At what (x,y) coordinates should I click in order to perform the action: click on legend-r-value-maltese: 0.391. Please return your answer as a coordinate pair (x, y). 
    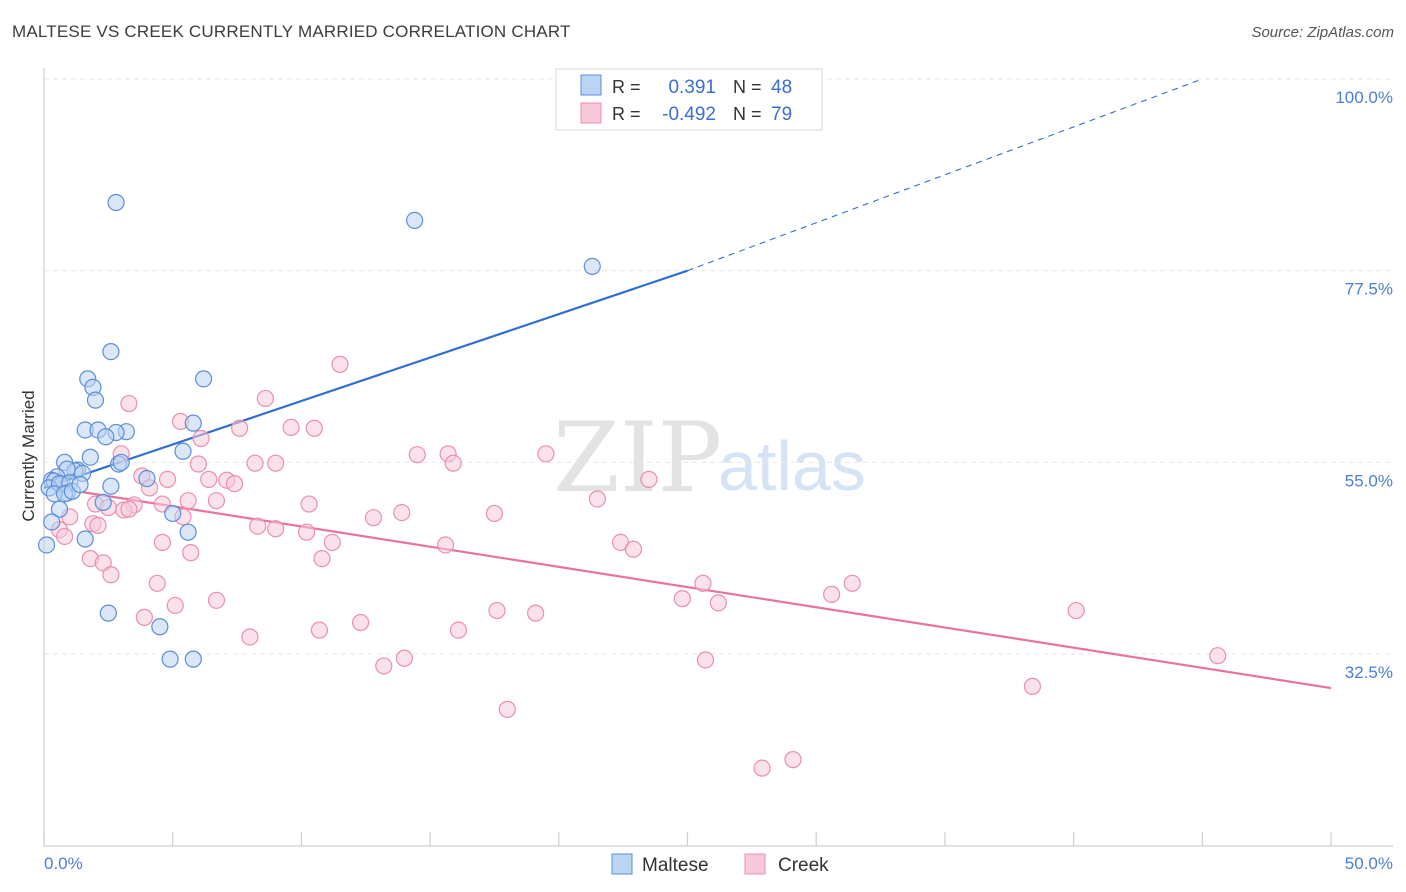
    Looking at the image, I should click on (692, 87).